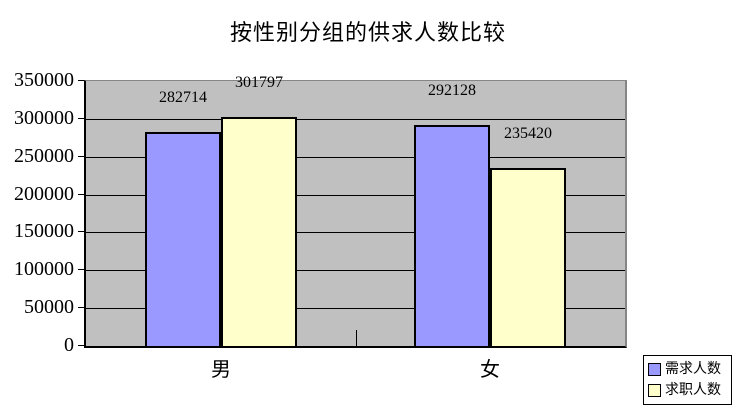  Describe the element at coordinates (452, 90) in the screenshot. I see `bar-value-label: 292128` at that location.